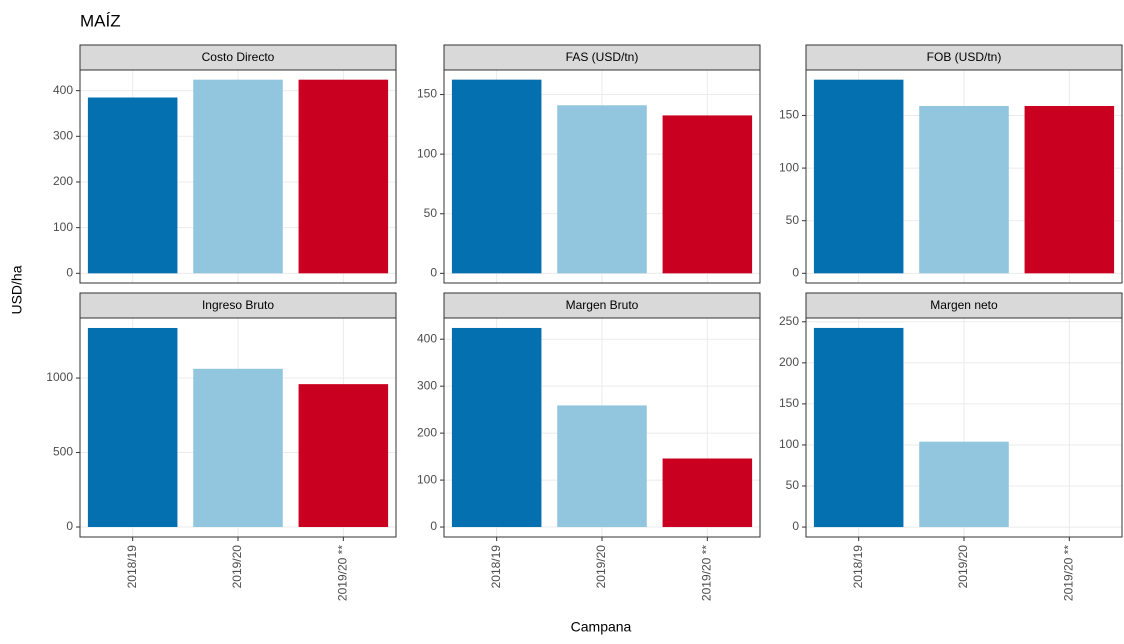 The image size is (1124, 644). I want to click on strip-label: Costo Directo, so click(238, 57).